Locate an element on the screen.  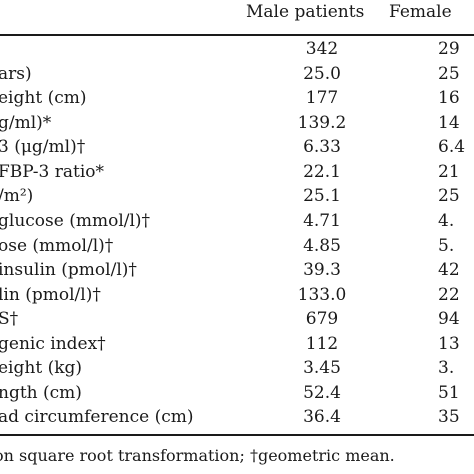
male-value: 22.1 is located at coordinates (322, 172).